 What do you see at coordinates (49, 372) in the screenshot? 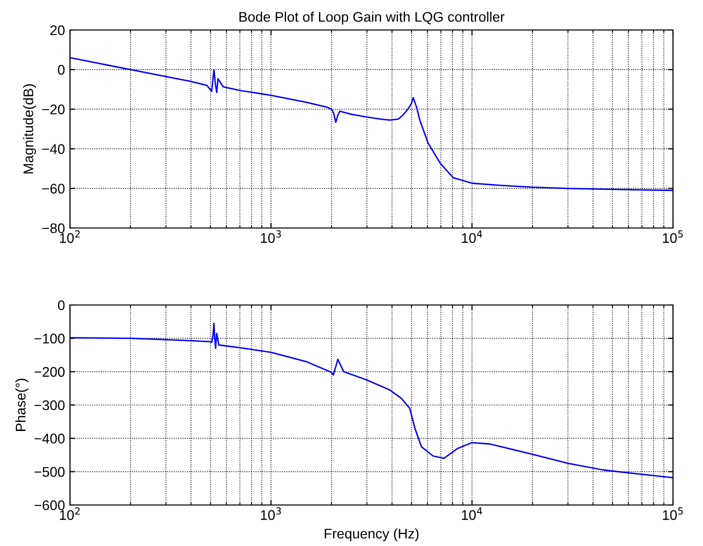
I see `y-tick-label: −200` at bounding box center [49, 372].